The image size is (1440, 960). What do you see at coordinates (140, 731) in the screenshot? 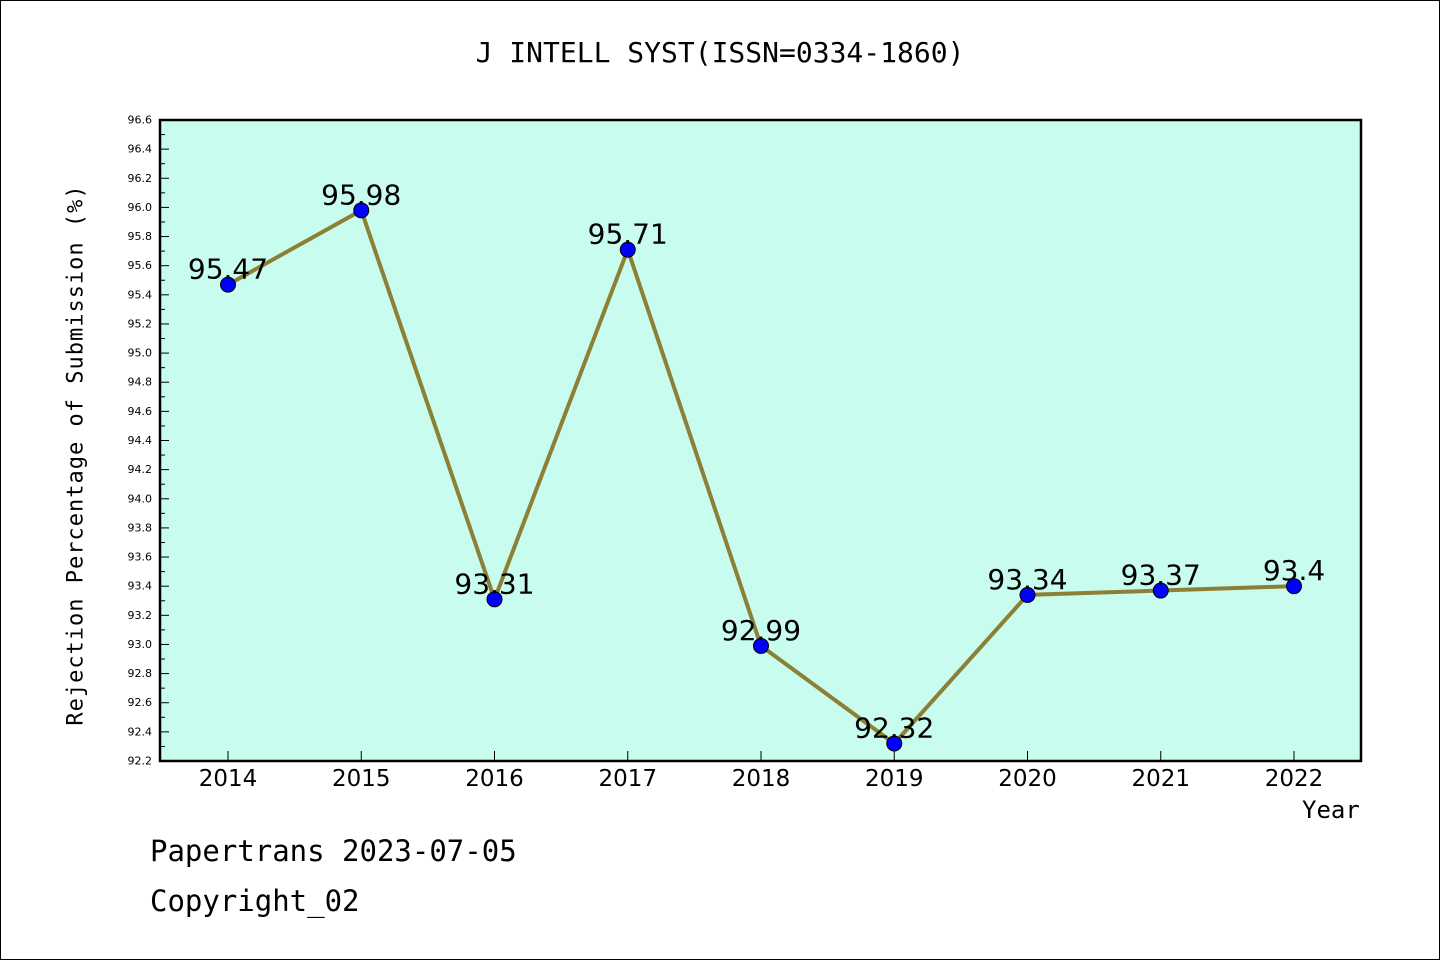
I see `y-tick-label: 92.4` at bounding box center [140, 731].